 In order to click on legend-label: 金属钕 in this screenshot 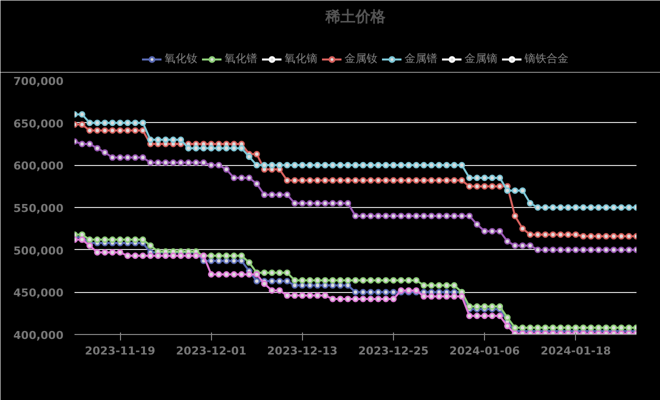, I will do `click(361, 58)`.